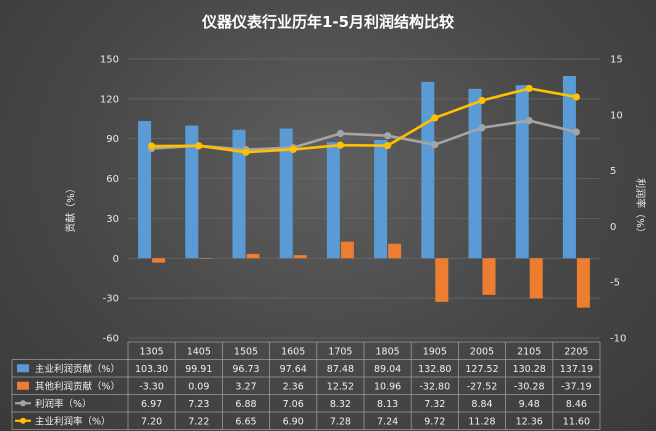 Image resolution: width=656 pixels, height=431 pixels. Describe the element at coordinates (111, 339) in the screenshot. I see `left-tick-label: -60` at that location.